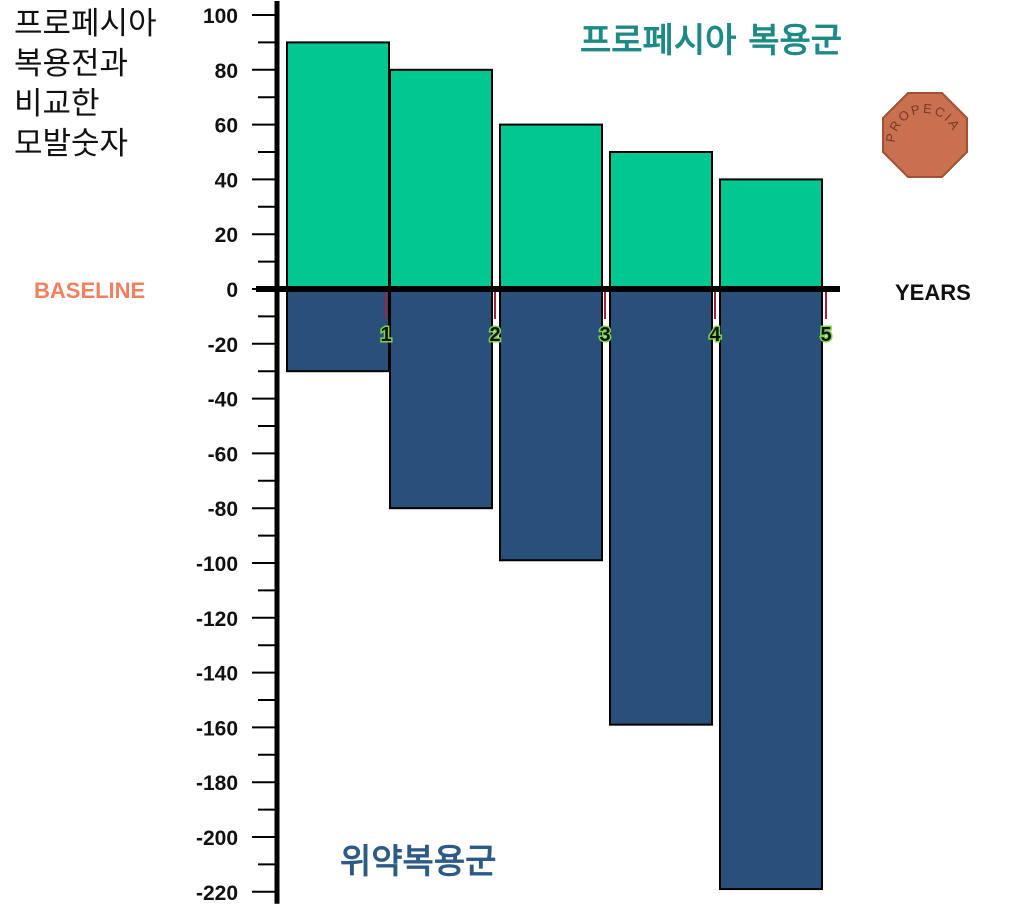  What do you see at coordinates (226, 126) in the screenshot?
I see `y-tick-label: 60` at bounding box center [226, 126].